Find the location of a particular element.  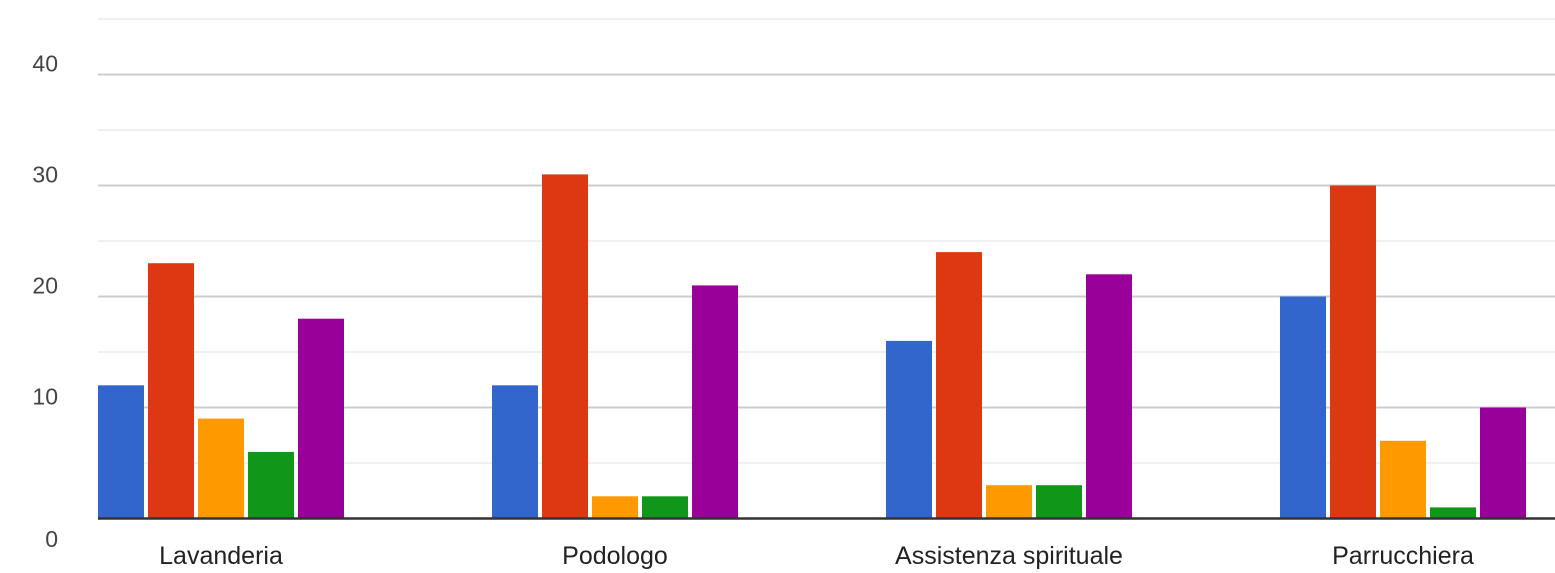

y-tick-label: 20 is located at coordinates (45, 286).